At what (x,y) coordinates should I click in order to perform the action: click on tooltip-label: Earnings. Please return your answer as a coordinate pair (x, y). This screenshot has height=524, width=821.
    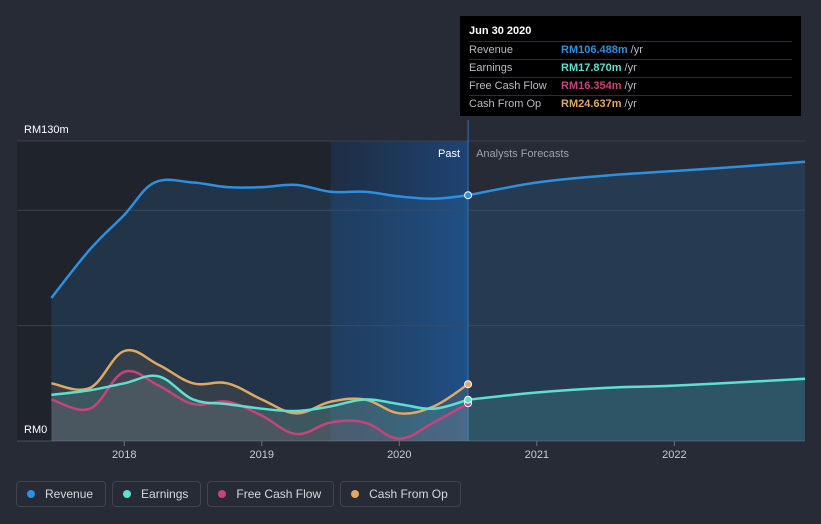
    Looking at the image, I should click on (491, 68).